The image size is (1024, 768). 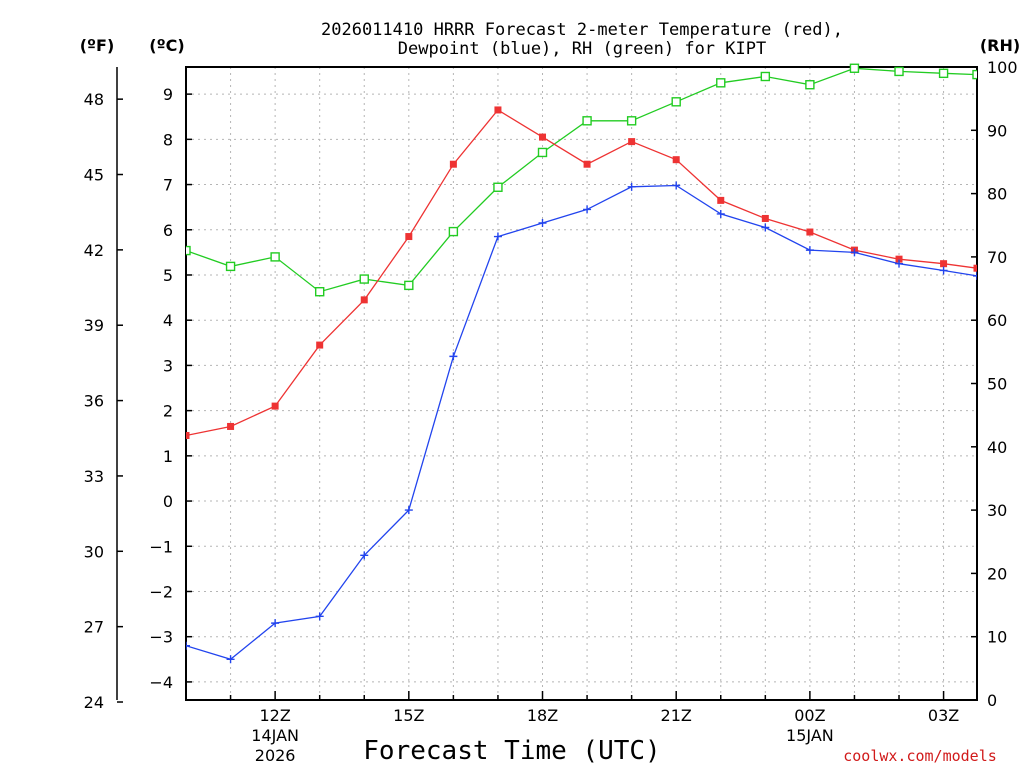 What do you see at coordinates (94, 401) in the screenshot?
I see `fahrenheit-tick-label: 36` at bounding box center [94, 401].